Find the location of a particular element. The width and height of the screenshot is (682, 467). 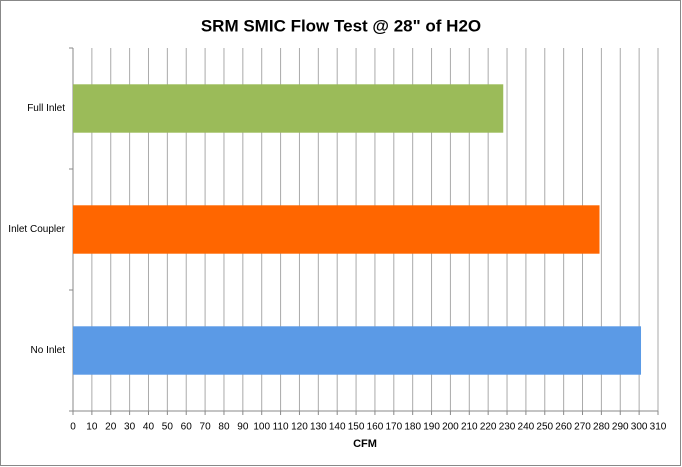

x-tick-label: 120 is located at coordinates (299, 427).